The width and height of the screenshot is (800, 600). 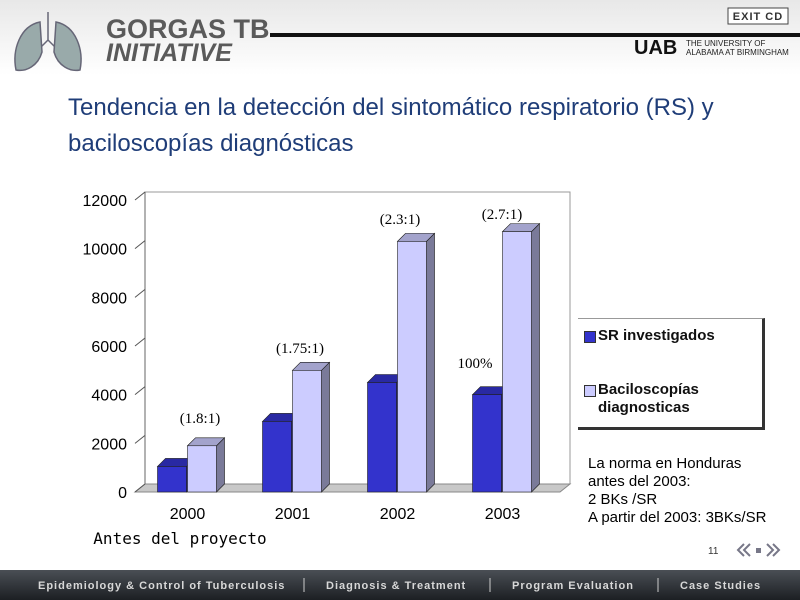 What do you see at coordinates (105, 201) in the screenshot?
I see `y-tick-label: 12000` at bounding box center [105, 201].